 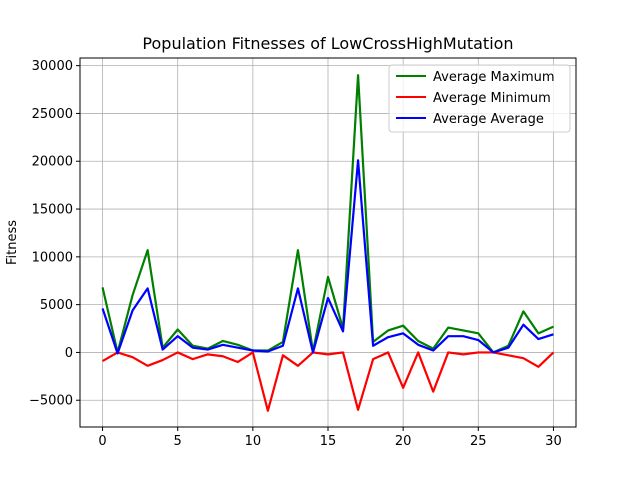 I want to click on x-tick-label: 25, so click(x=478, y=441).